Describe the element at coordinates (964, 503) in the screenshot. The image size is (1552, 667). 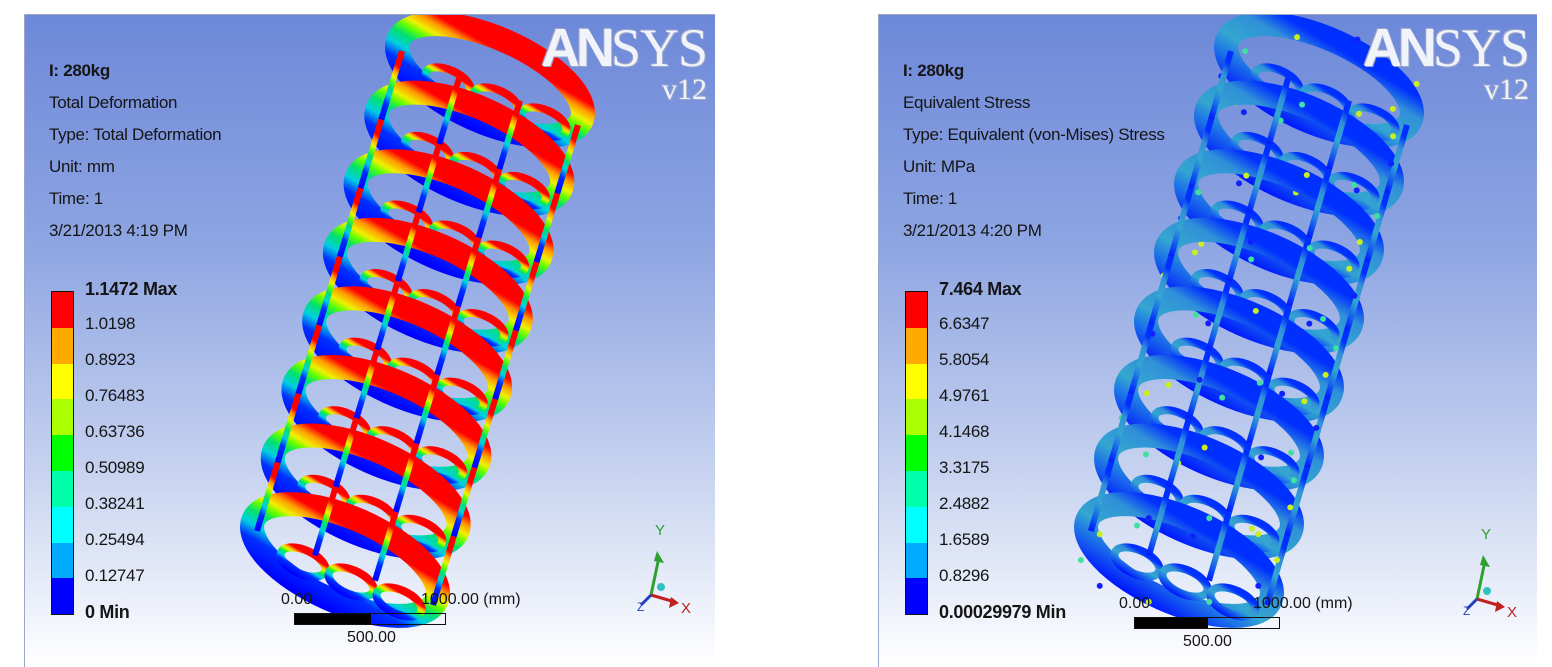
I see `legend-label: 2.4882` at that location.